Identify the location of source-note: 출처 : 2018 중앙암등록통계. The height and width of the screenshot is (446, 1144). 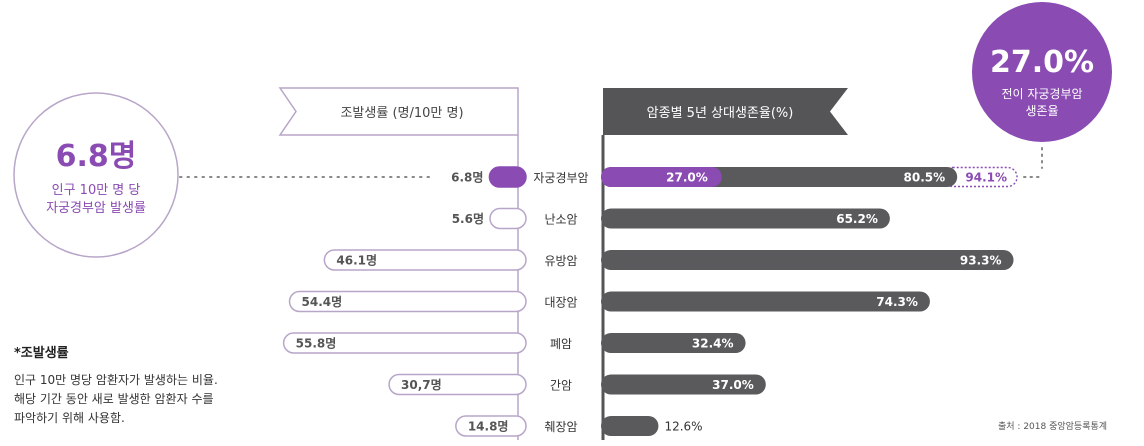
(1053, 427).